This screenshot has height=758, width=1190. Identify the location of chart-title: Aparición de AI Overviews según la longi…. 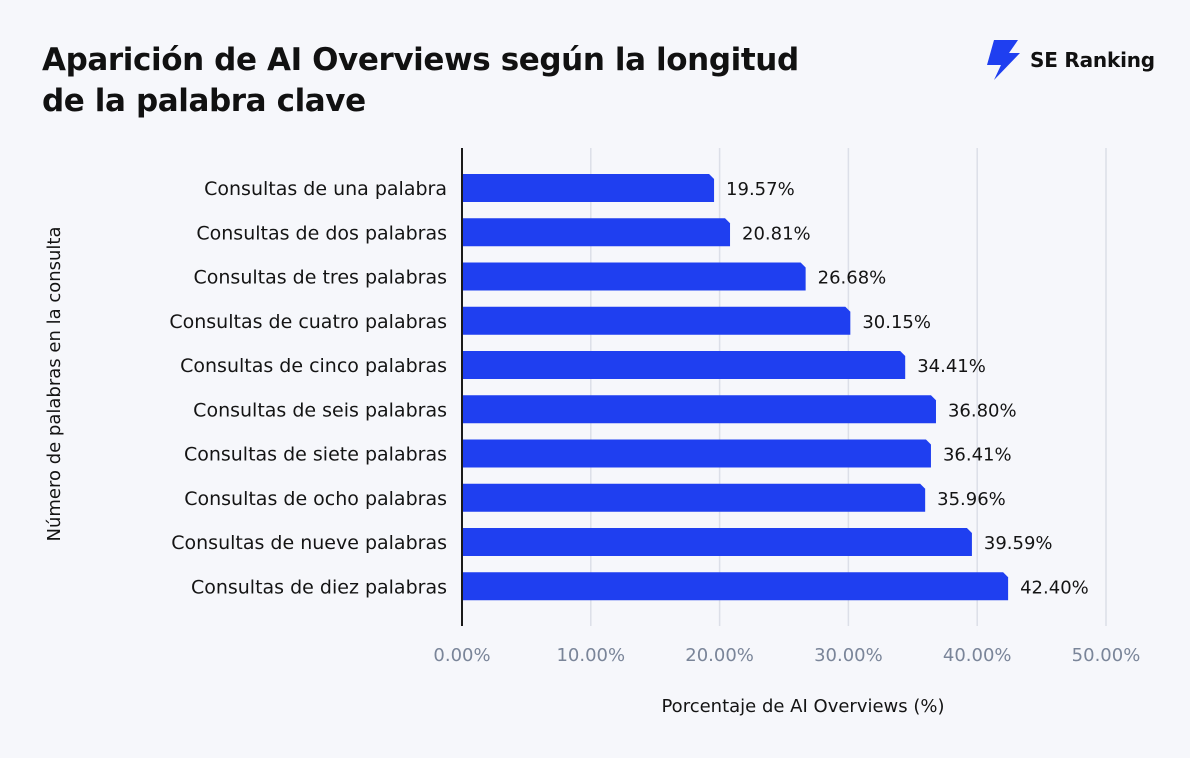
(452, 81).